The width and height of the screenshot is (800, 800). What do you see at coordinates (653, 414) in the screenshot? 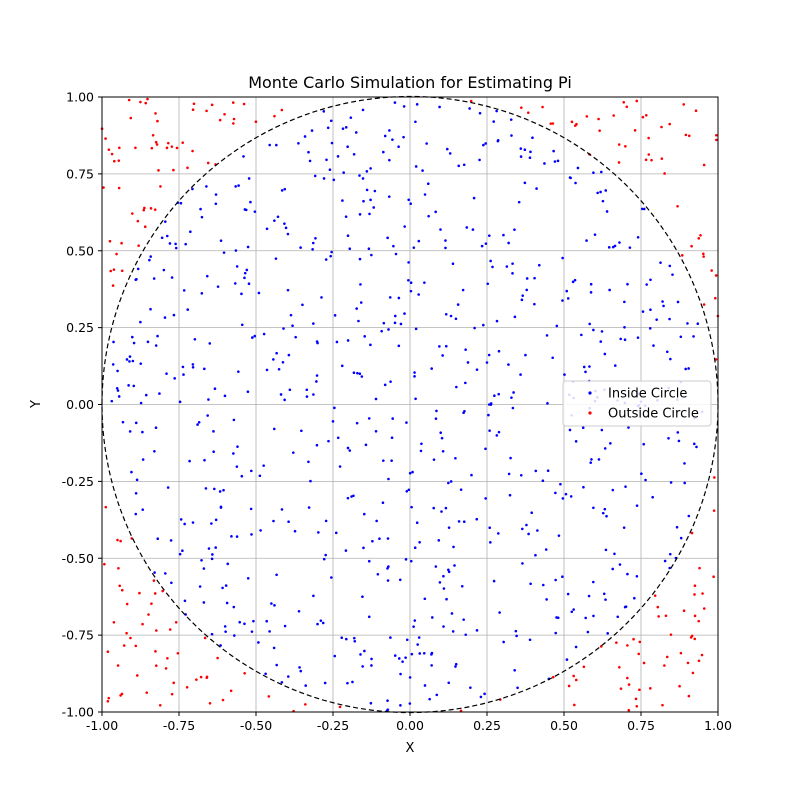
I see `legend-label-outside: Outside Circle` at bounding box center [653, 414].